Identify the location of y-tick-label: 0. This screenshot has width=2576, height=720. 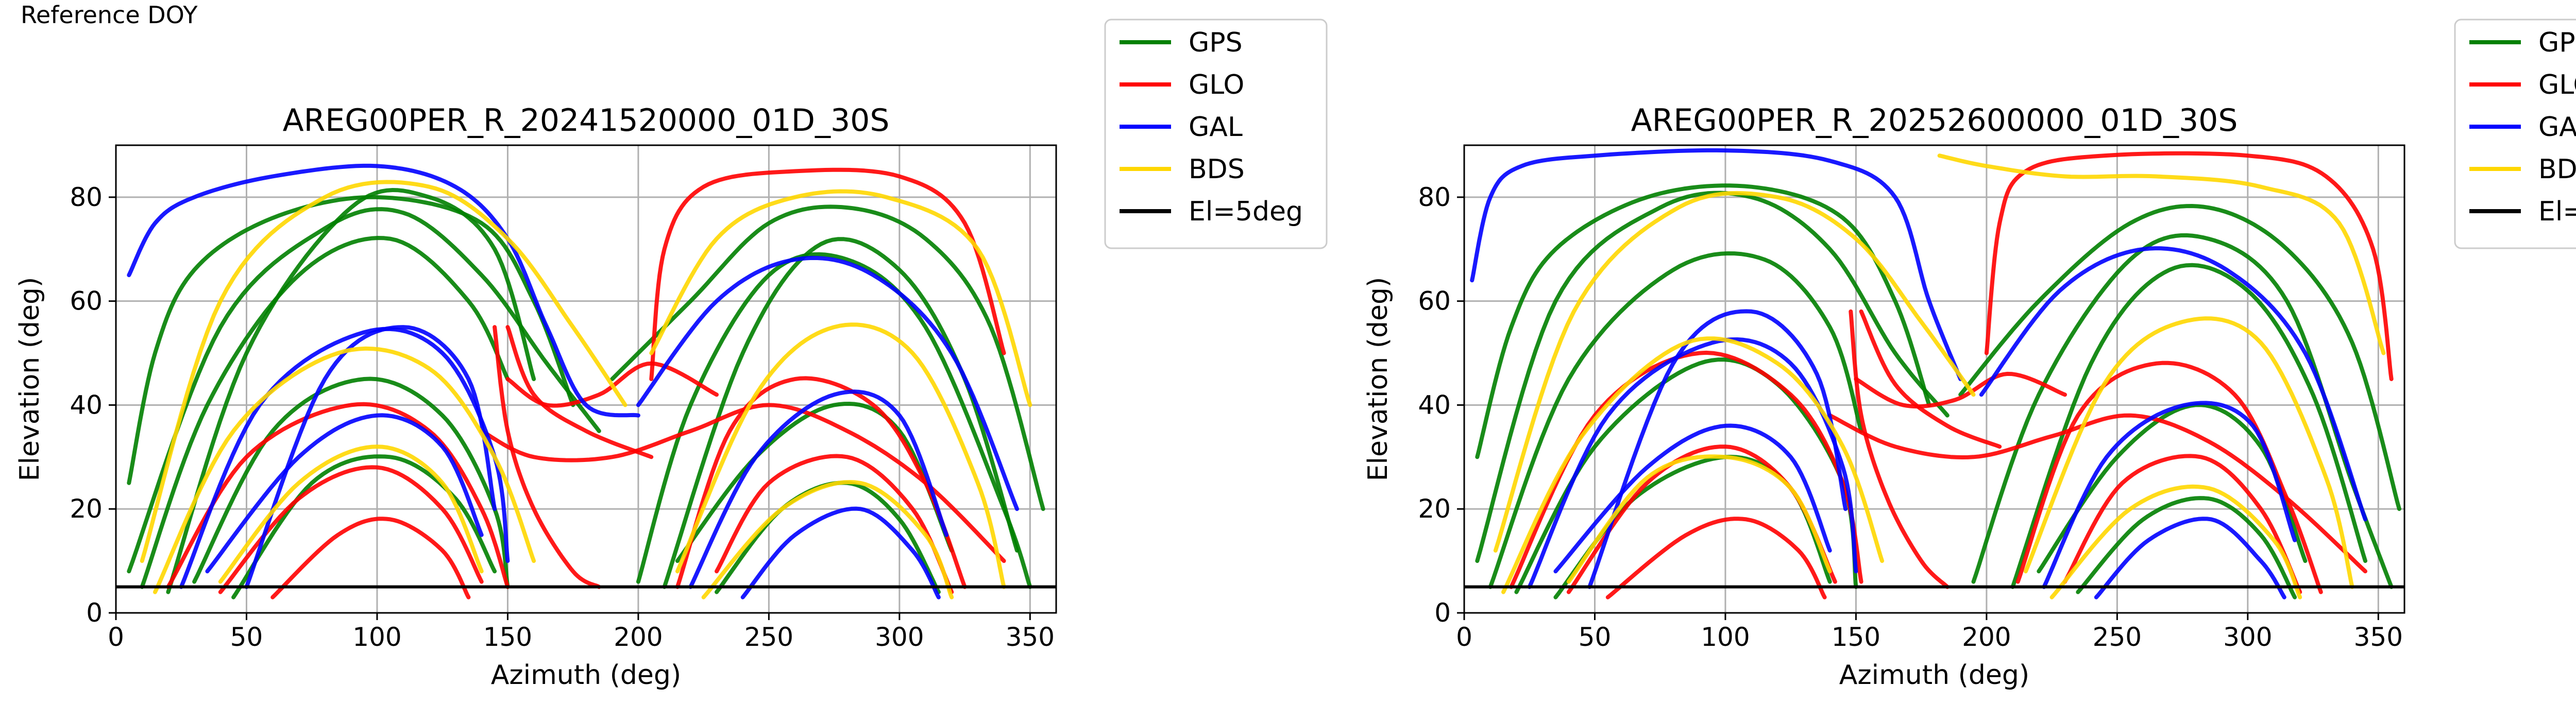
(95, 613).